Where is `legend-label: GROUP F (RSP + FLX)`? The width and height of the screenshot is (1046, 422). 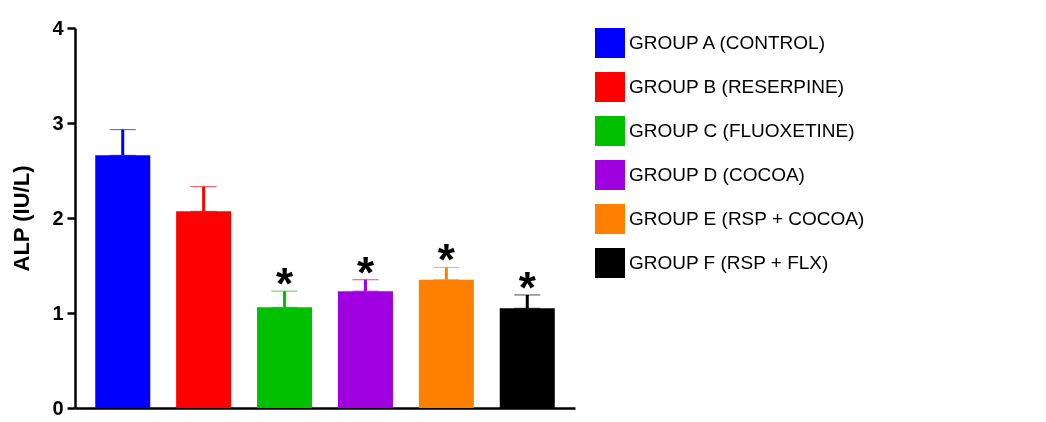
legend-label: GROUP F (RSP + FLX) is located at coordinates (729, 262).